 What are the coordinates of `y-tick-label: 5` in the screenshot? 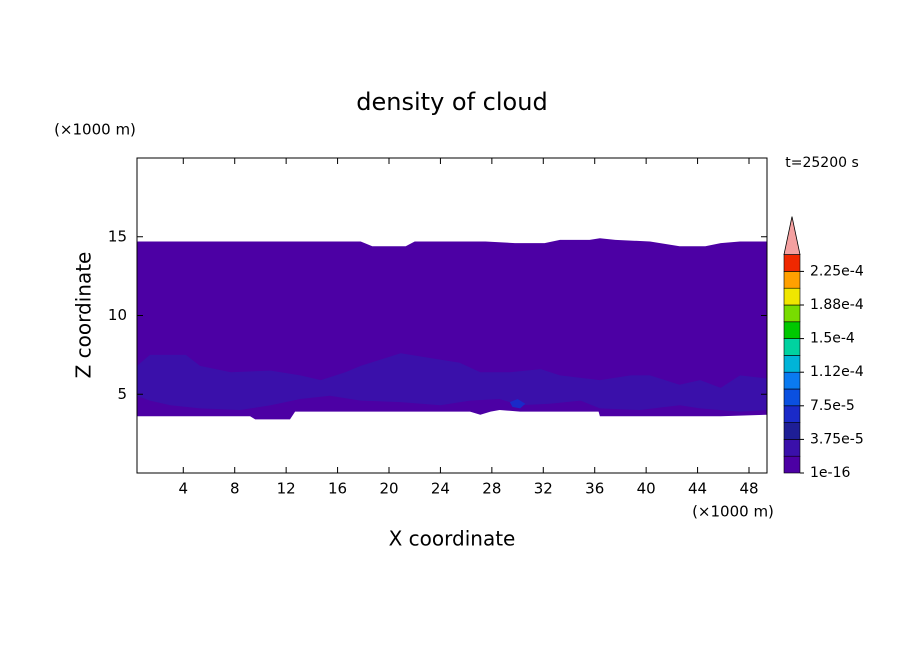 It's located at (122, 394).